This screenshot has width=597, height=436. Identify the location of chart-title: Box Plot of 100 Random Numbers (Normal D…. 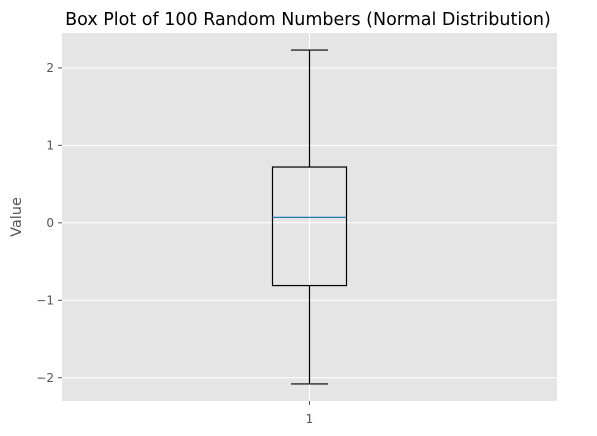
(308, 20).